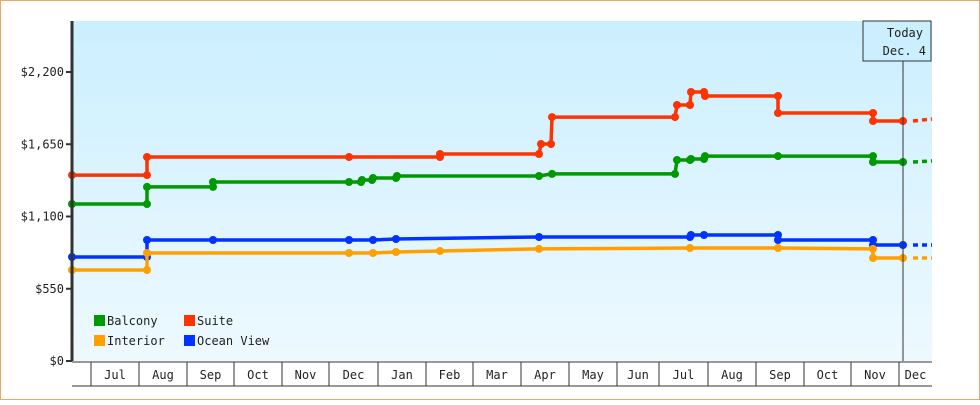 The height and width of the screenshot is (405, 980). I want to click on legend-label: Balcony, so click(132, 321).